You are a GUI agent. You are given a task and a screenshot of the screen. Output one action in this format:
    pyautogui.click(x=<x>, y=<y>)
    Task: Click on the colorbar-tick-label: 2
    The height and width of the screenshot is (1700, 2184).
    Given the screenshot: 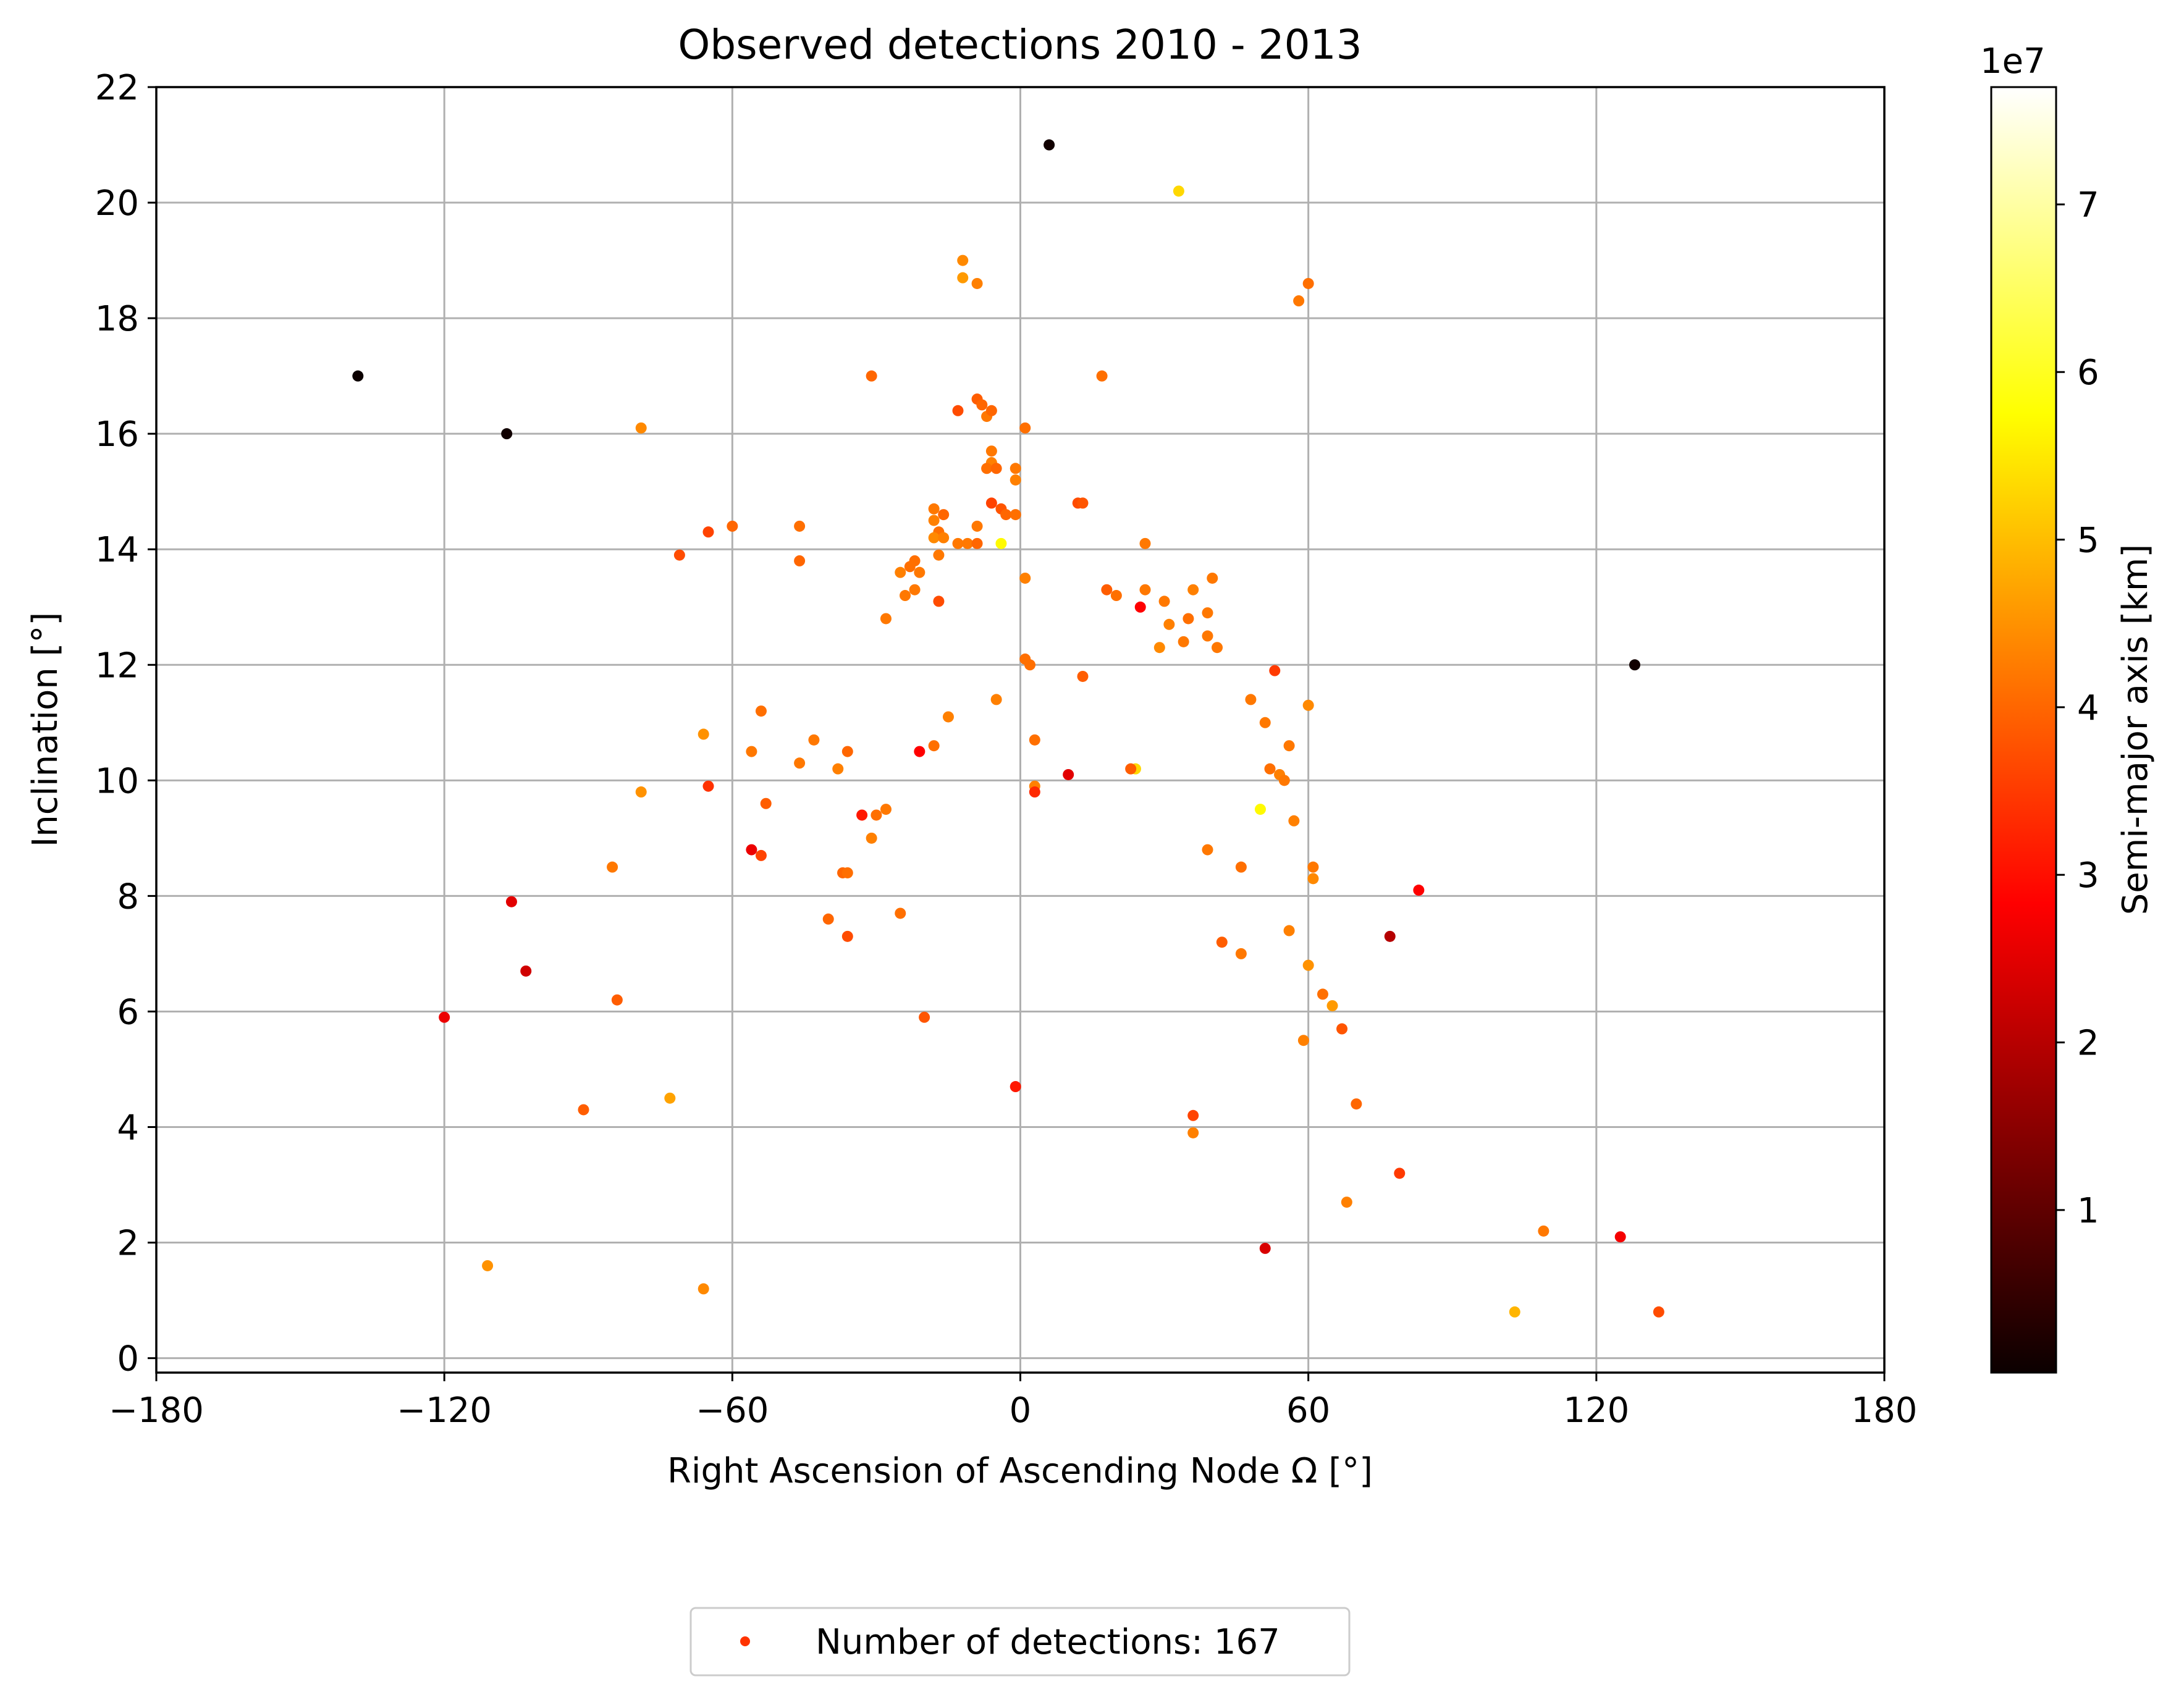 What is the action you would take?
    pyautogui.click(x=2088, y=1044)
    